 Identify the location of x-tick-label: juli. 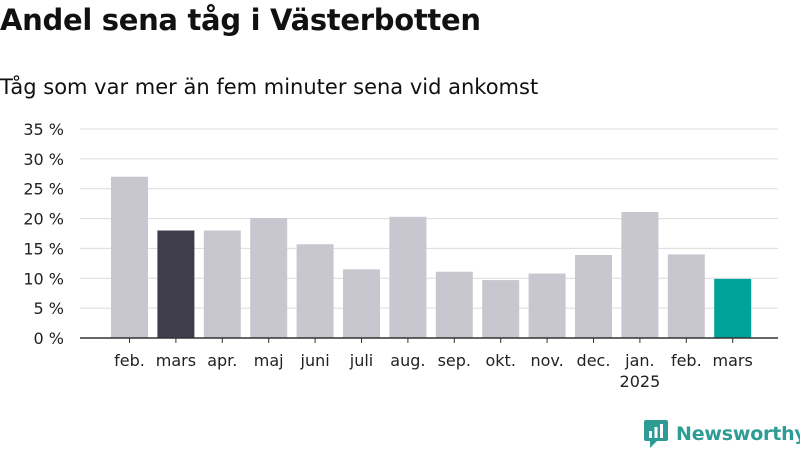
(361, 360).